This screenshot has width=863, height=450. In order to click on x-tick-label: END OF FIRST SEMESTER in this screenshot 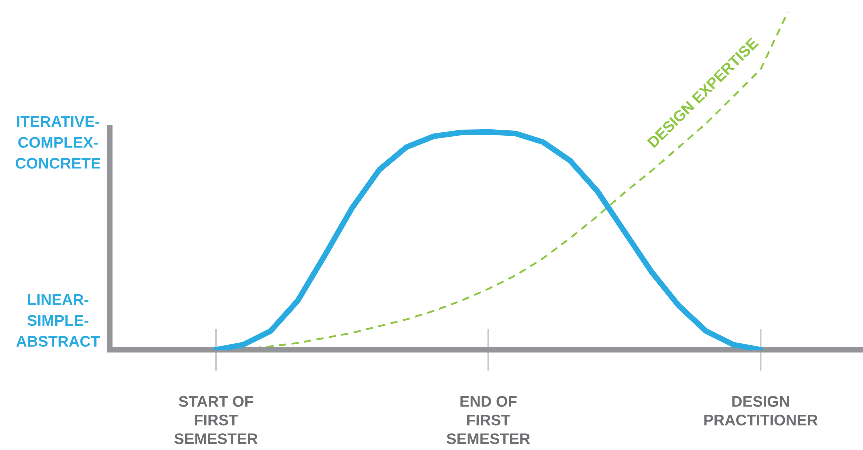, I will do `click(488, 420)`.